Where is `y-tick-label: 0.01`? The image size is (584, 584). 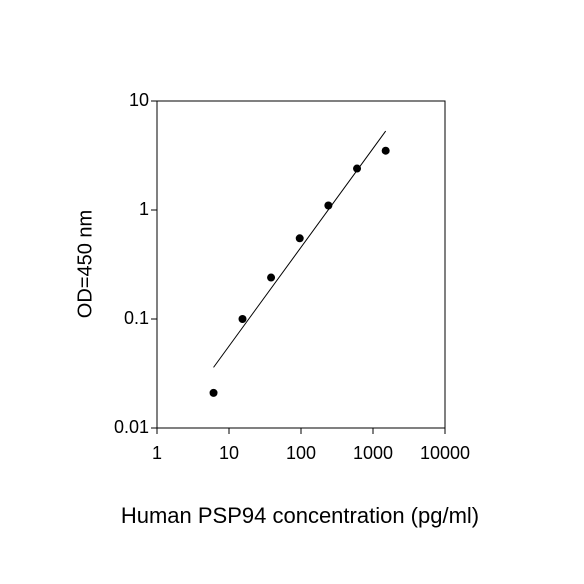 y-tick-label: 0.01 is located at coordinates (131, 427).